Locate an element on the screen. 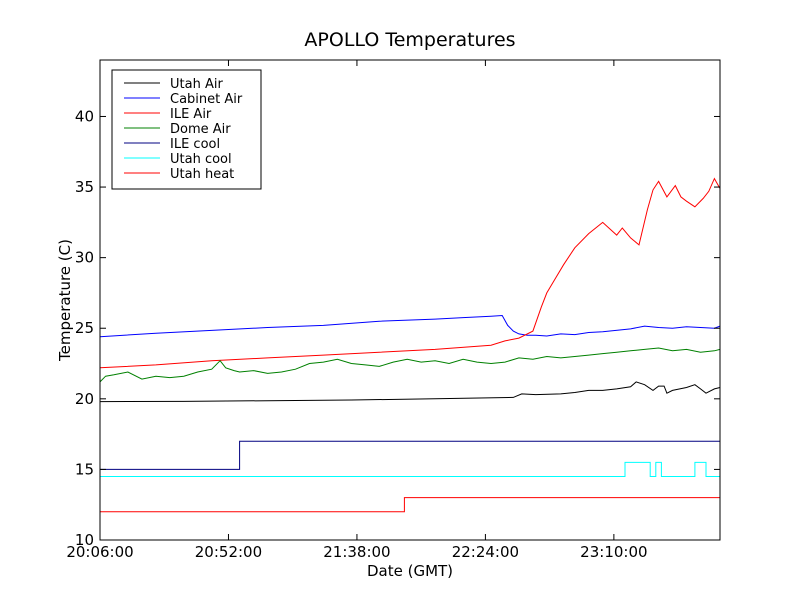 Image resolution: width=800 pixels, height=600 pixels. chart-title: APOLLO Temperatures is located at coordinates (409, 40).